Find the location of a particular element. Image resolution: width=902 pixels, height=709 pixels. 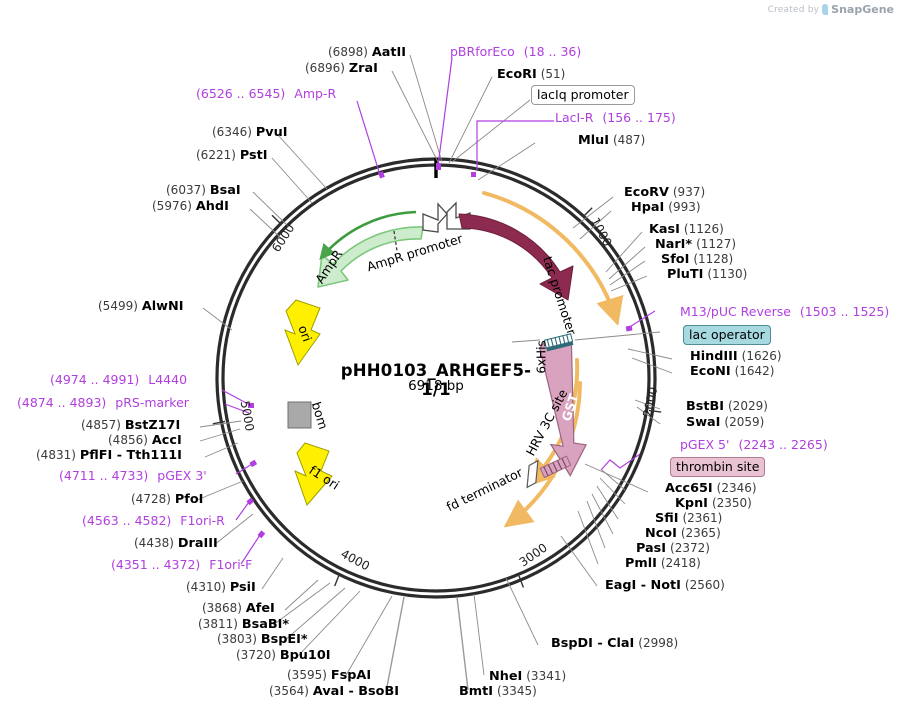

label-bspei: (3803) BspEI* is located at coordinates (262, 639).